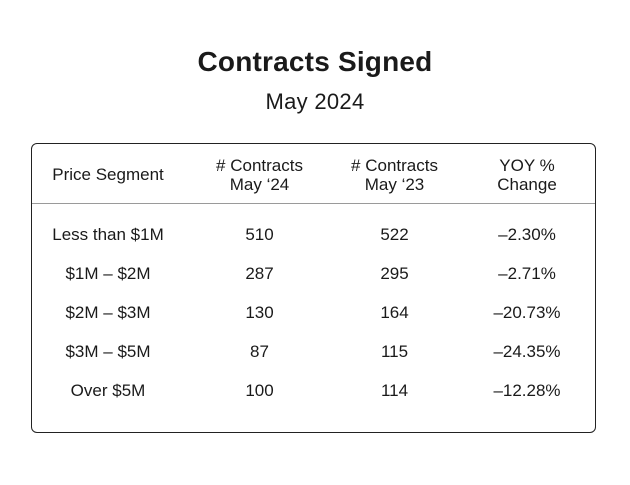 Image resolution: width=630 pixels, height=485 pixels. I want to click on table-row: Over $5M 100 114 –12.28%, so click(313, 391).